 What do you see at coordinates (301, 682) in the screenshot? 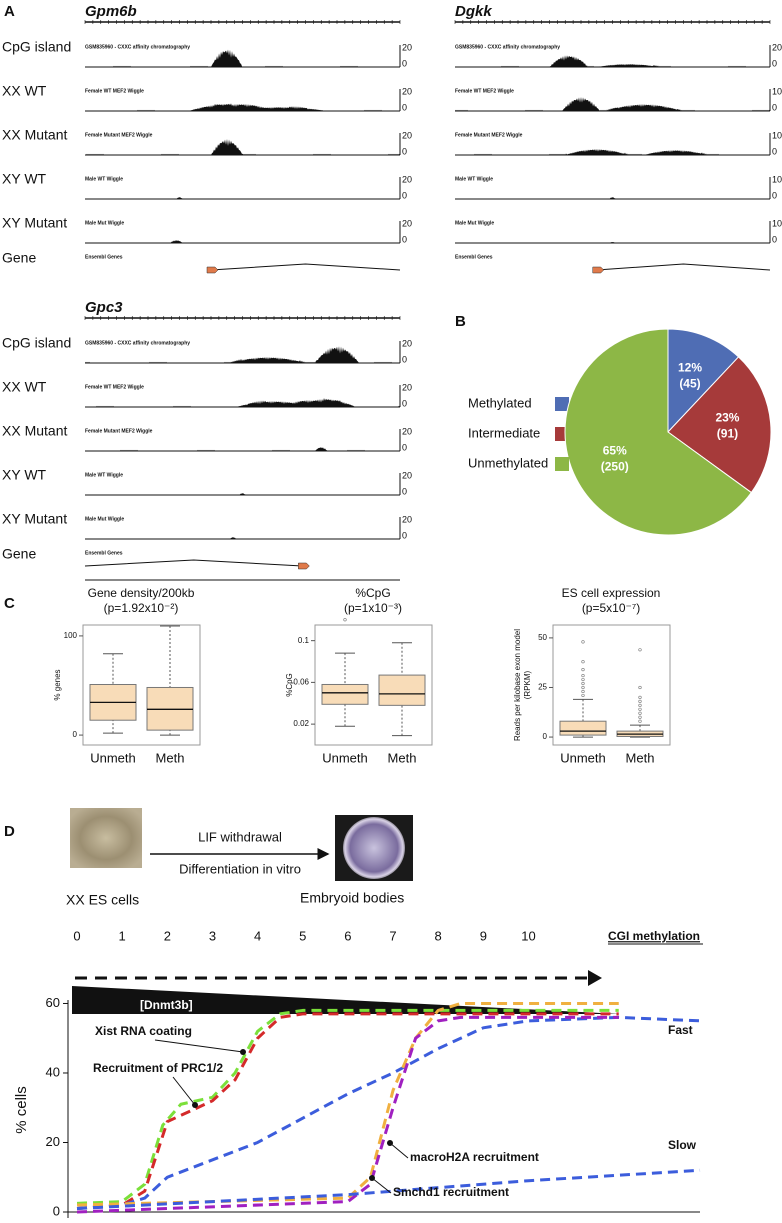
I see `y-tick-label: 0.06` at bounding box center [301, 682].